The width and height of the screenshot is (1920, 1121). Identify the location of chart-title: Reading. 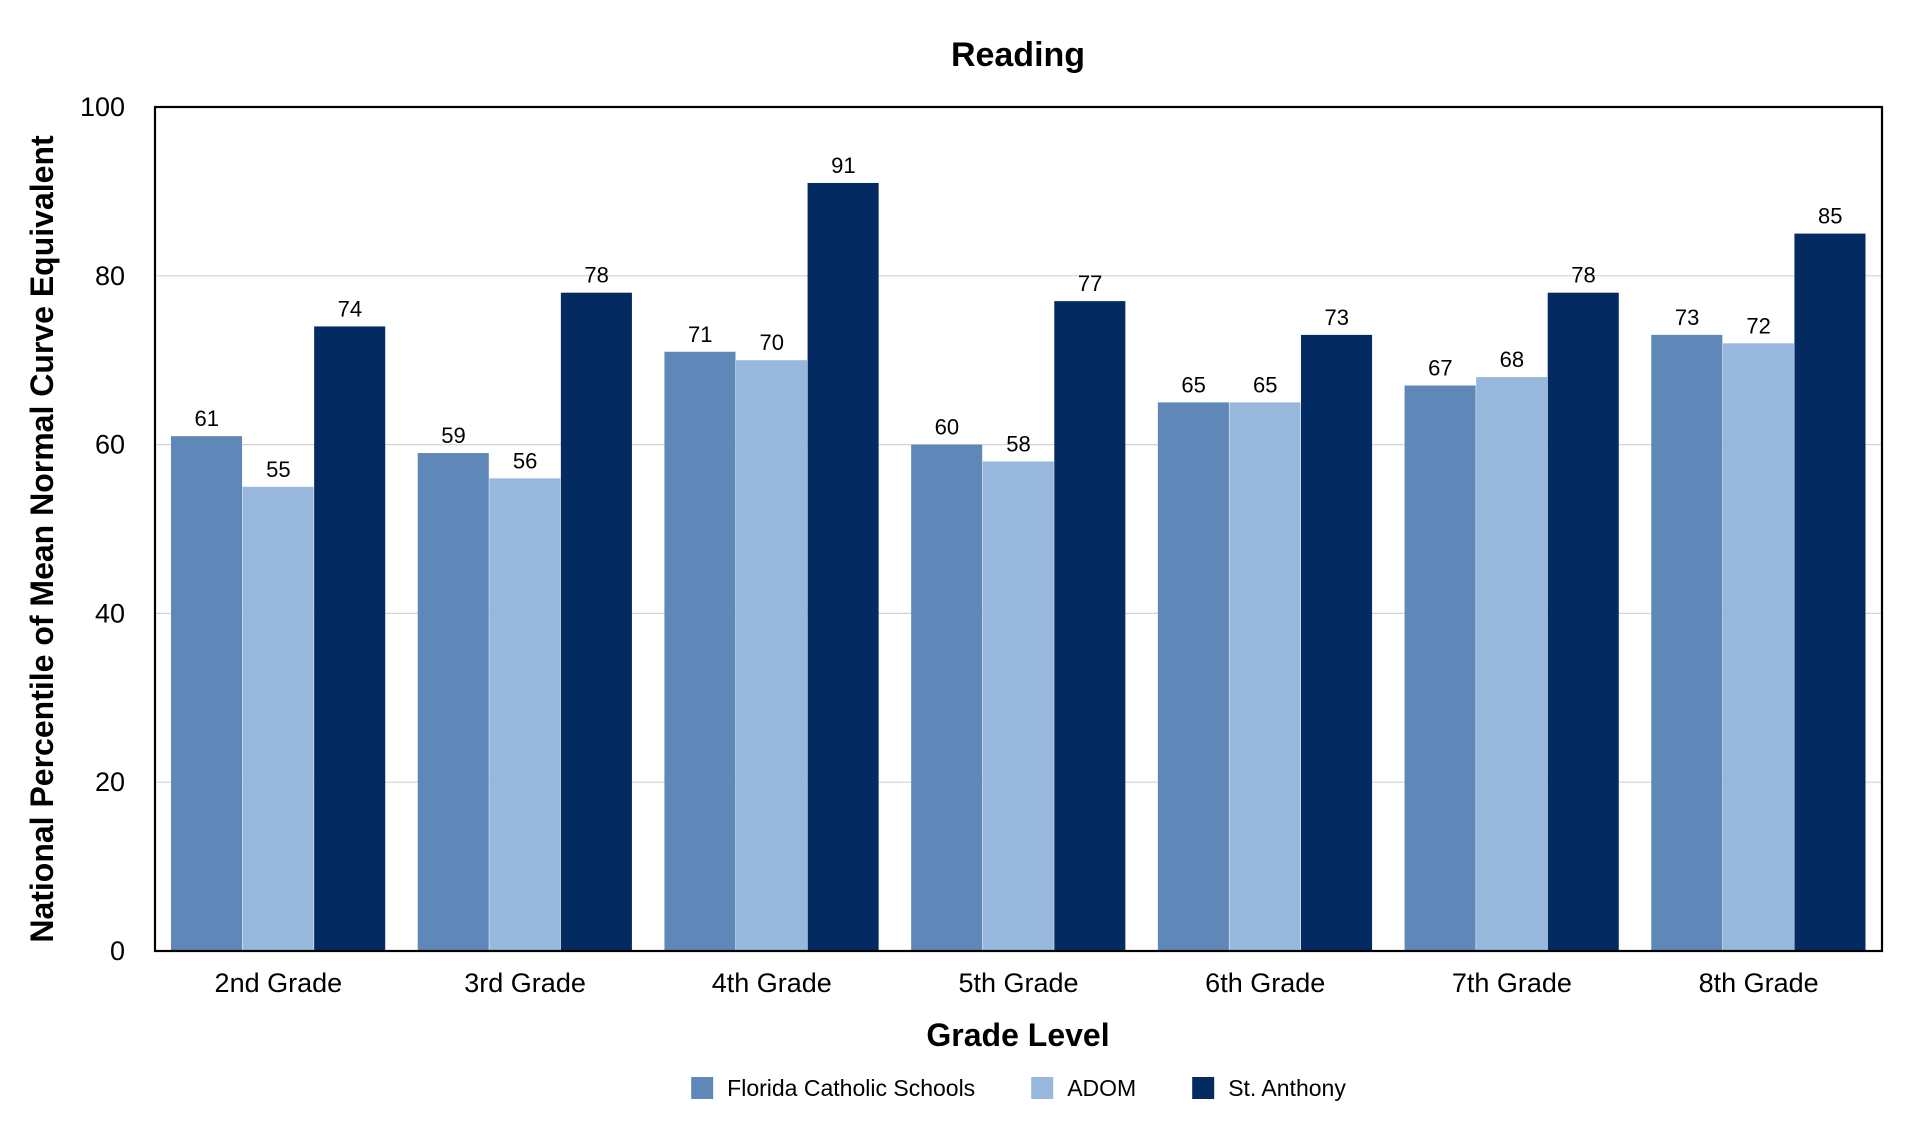
(1018, 55).